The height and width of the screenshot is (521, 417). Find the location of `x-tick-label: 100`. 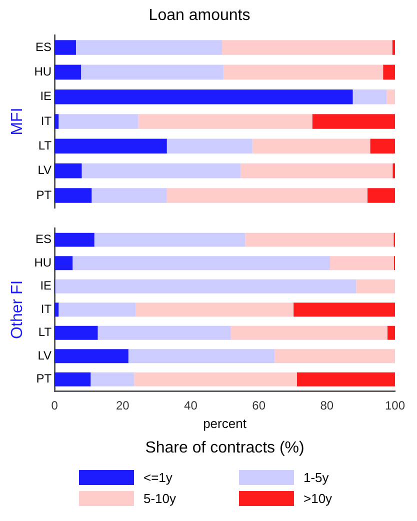

x-tick-label: 100 is located at coordinates (395, 405).